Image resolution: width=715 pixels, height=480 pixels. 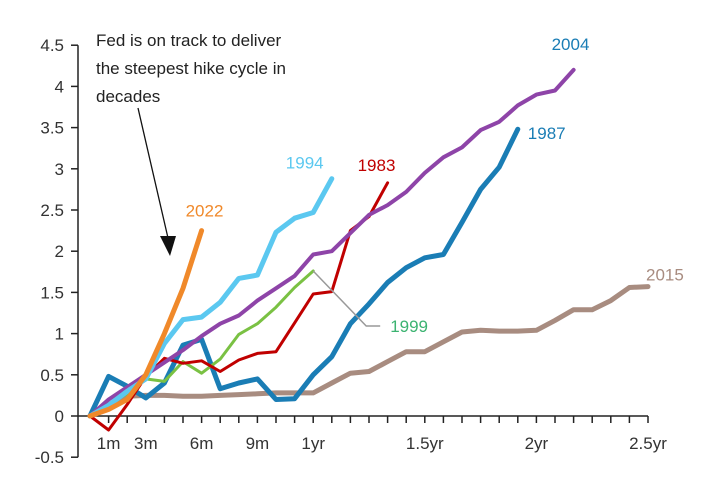 What do you see at coordinates (59, 169) in the screenshot?
I see `y-tick-label: 3` at bounding box center [59, 169].